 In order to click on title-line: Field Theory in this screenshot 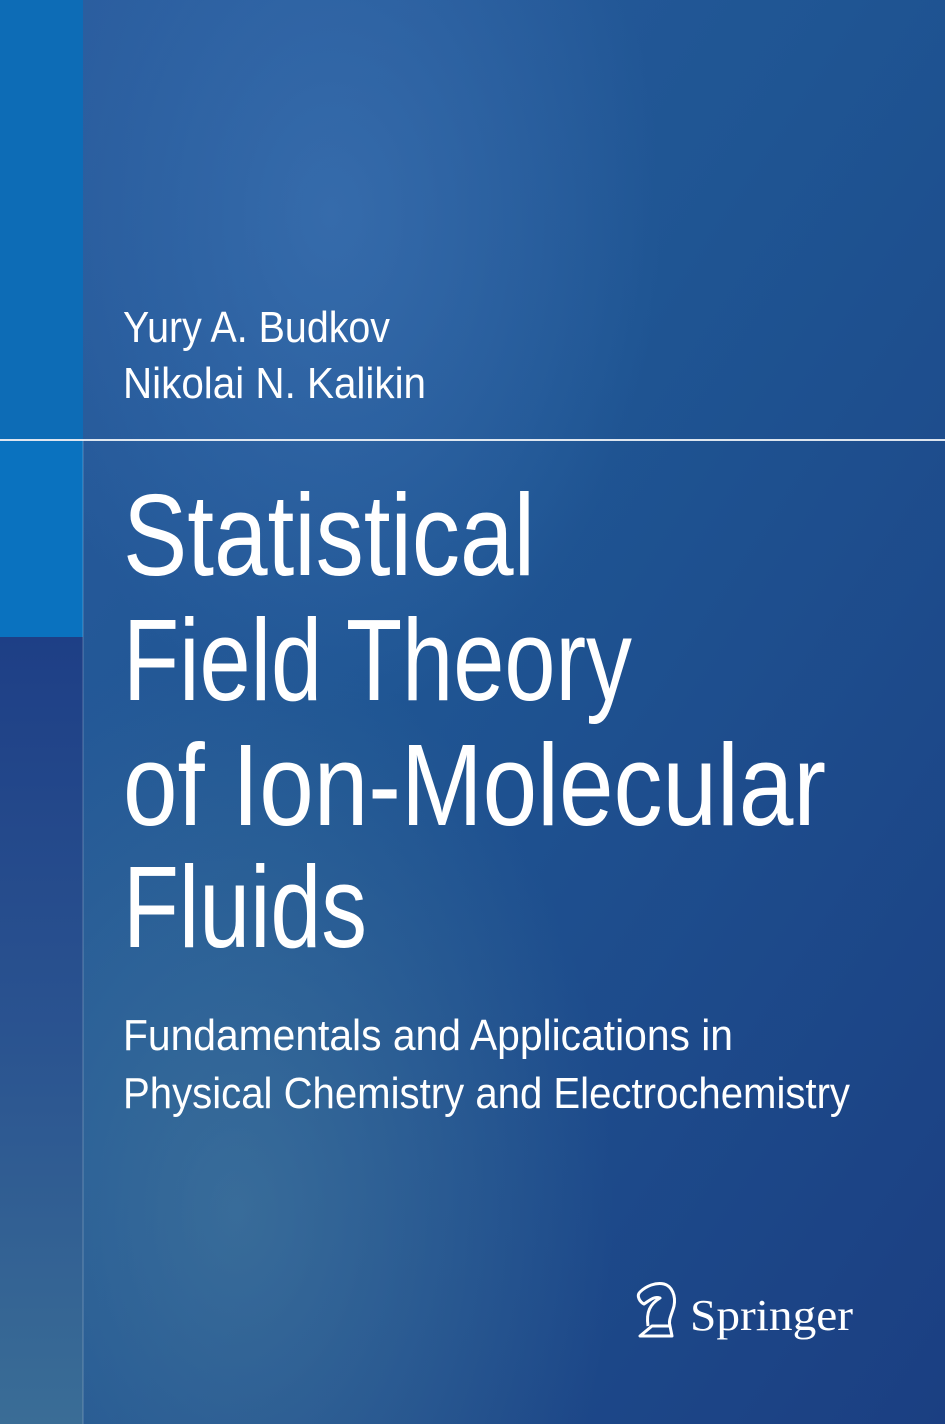, I will do `click(377, 660)`.